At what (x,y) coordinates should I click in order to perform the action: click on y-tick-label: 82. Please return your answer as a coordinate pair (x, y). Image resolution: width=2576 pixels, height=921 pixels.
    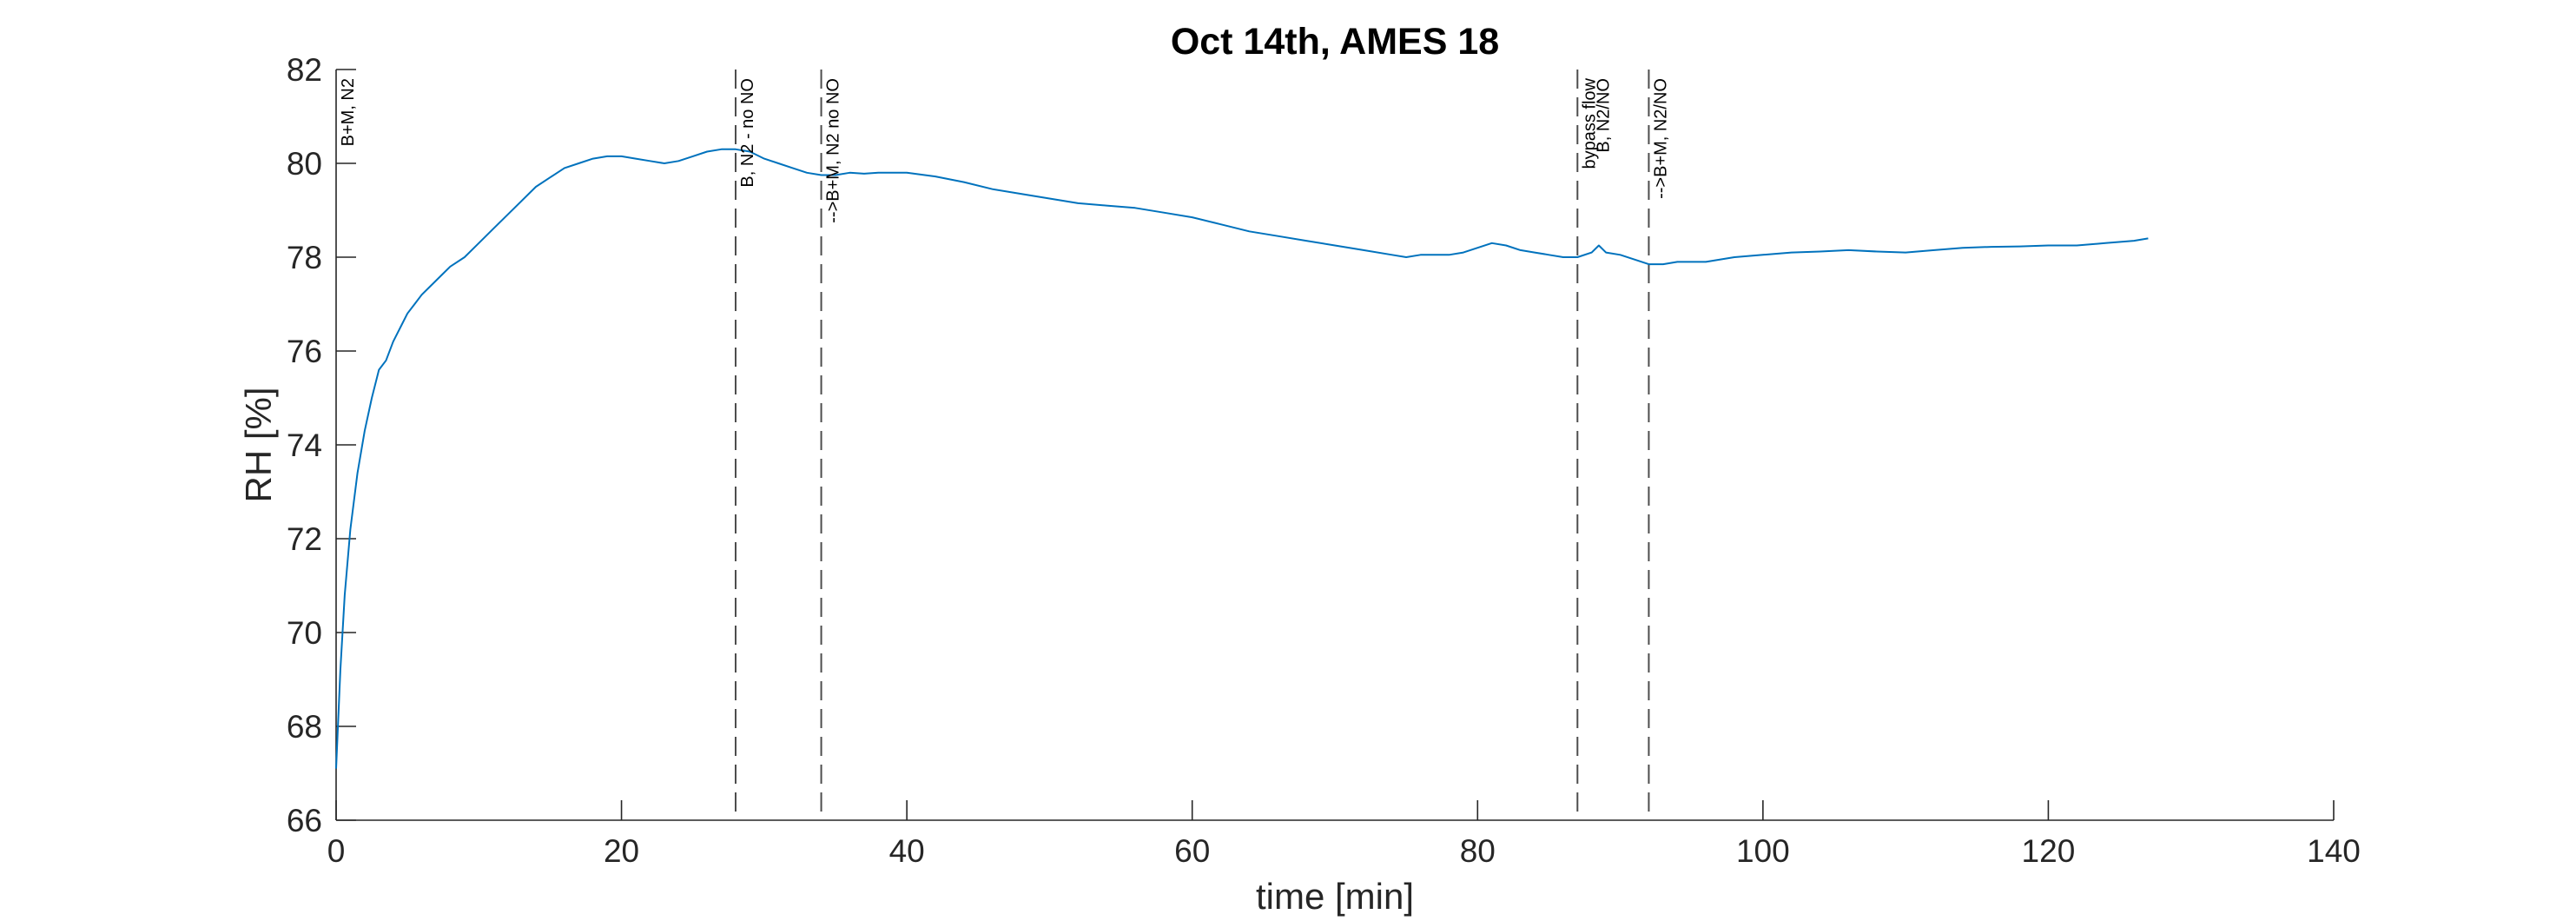
    Looking at the image, I should click on (304, 70).